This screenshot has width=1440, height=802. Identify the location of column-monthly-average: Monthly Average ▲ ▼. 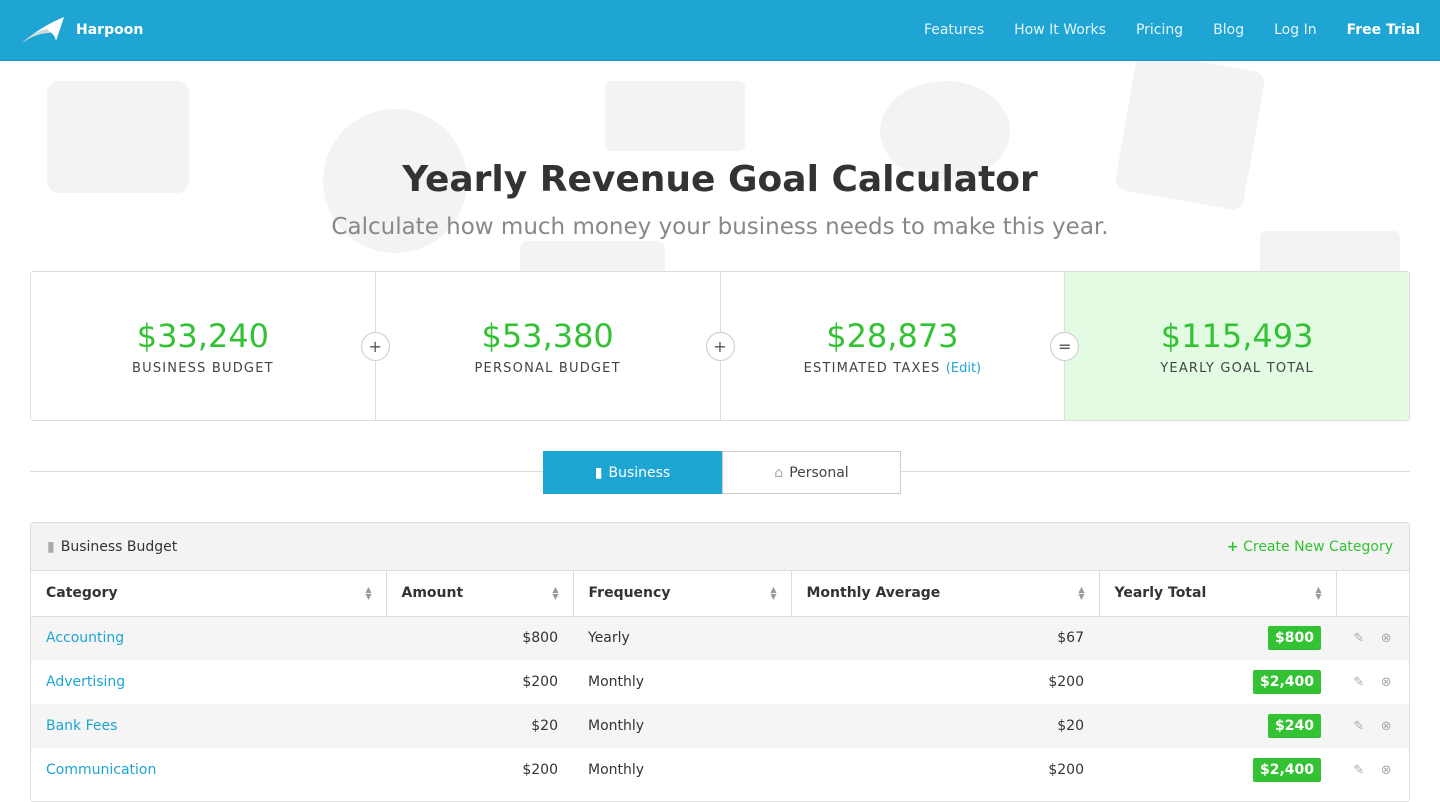
(945, 594).